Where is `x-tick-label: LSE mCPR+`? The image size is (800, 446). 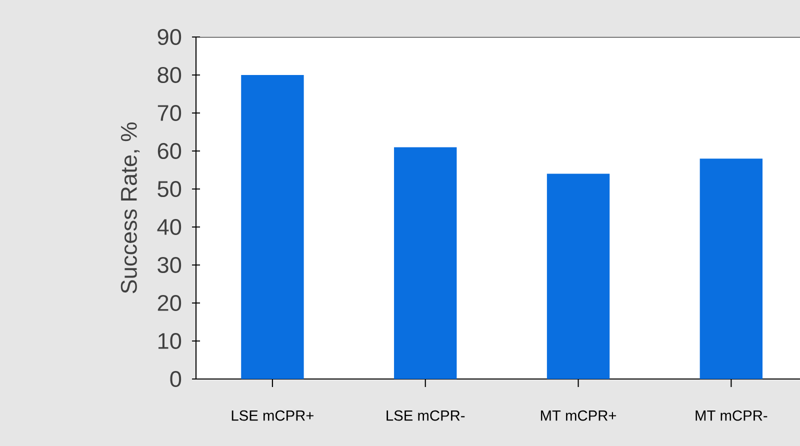
x-tick-label: LSE mCPR+ is located at coordinates (273, 415).